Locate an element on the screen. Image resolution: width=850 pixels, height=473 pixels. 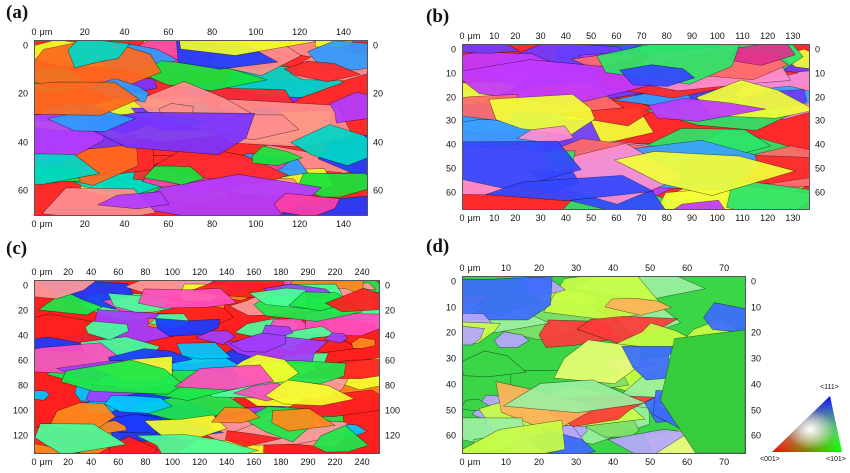
ebsd-map-d is located at coordinates (604, 365).